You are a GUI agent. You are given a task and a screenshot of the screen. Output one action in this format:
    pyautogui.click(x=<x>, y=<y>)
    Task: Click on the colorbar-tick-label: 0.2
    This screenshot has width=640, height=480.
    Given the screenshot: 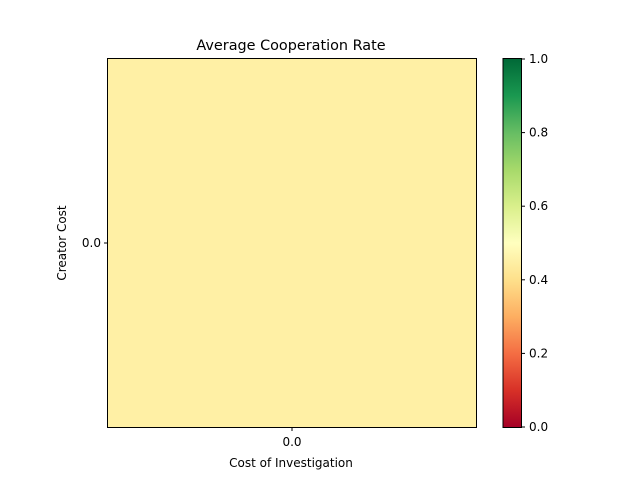 What is the action you would take?
    pyautogui.click(x=538, y=353)
    